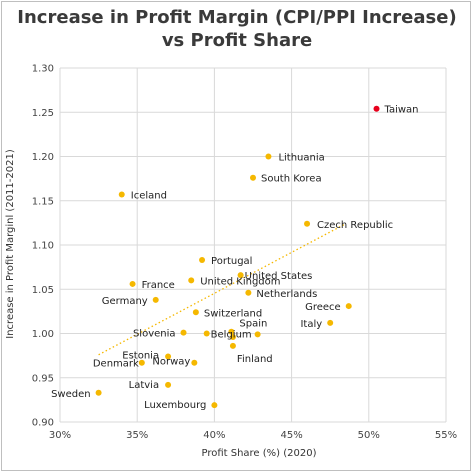 Image resolution: width=474 pixels, height=474 pixels. I want to click on y-tick-label: 1.10, so click(43, 246).